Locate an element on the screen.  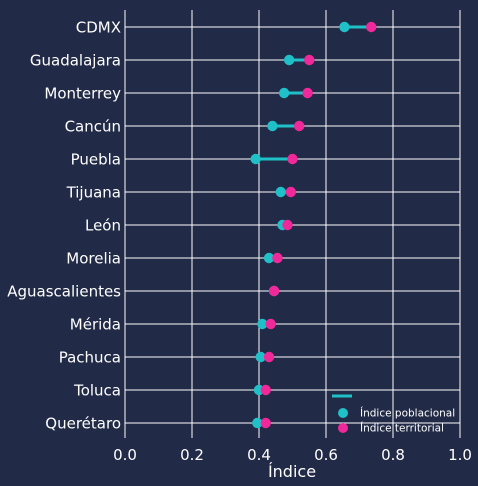
legend-label-poblacional: Índice poblacional is located at coordinates (407, 413).